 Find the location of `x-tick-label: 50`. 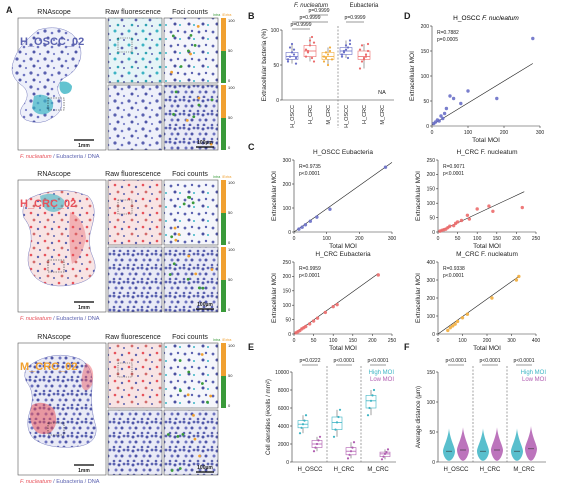

x-tick-label: 50 is located at coordinates (314, 341).